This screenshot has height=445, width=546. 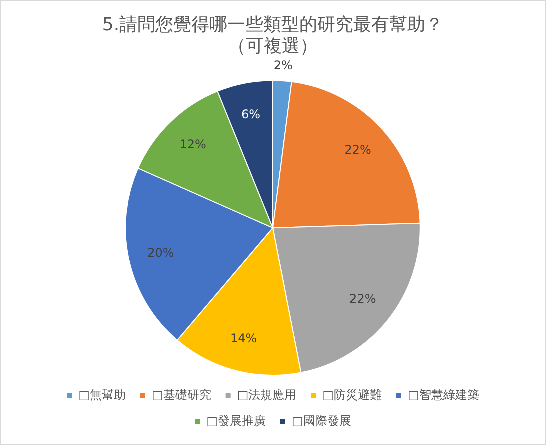 I want to click on legend-label: □防災避難, so click(x=352, y=395).